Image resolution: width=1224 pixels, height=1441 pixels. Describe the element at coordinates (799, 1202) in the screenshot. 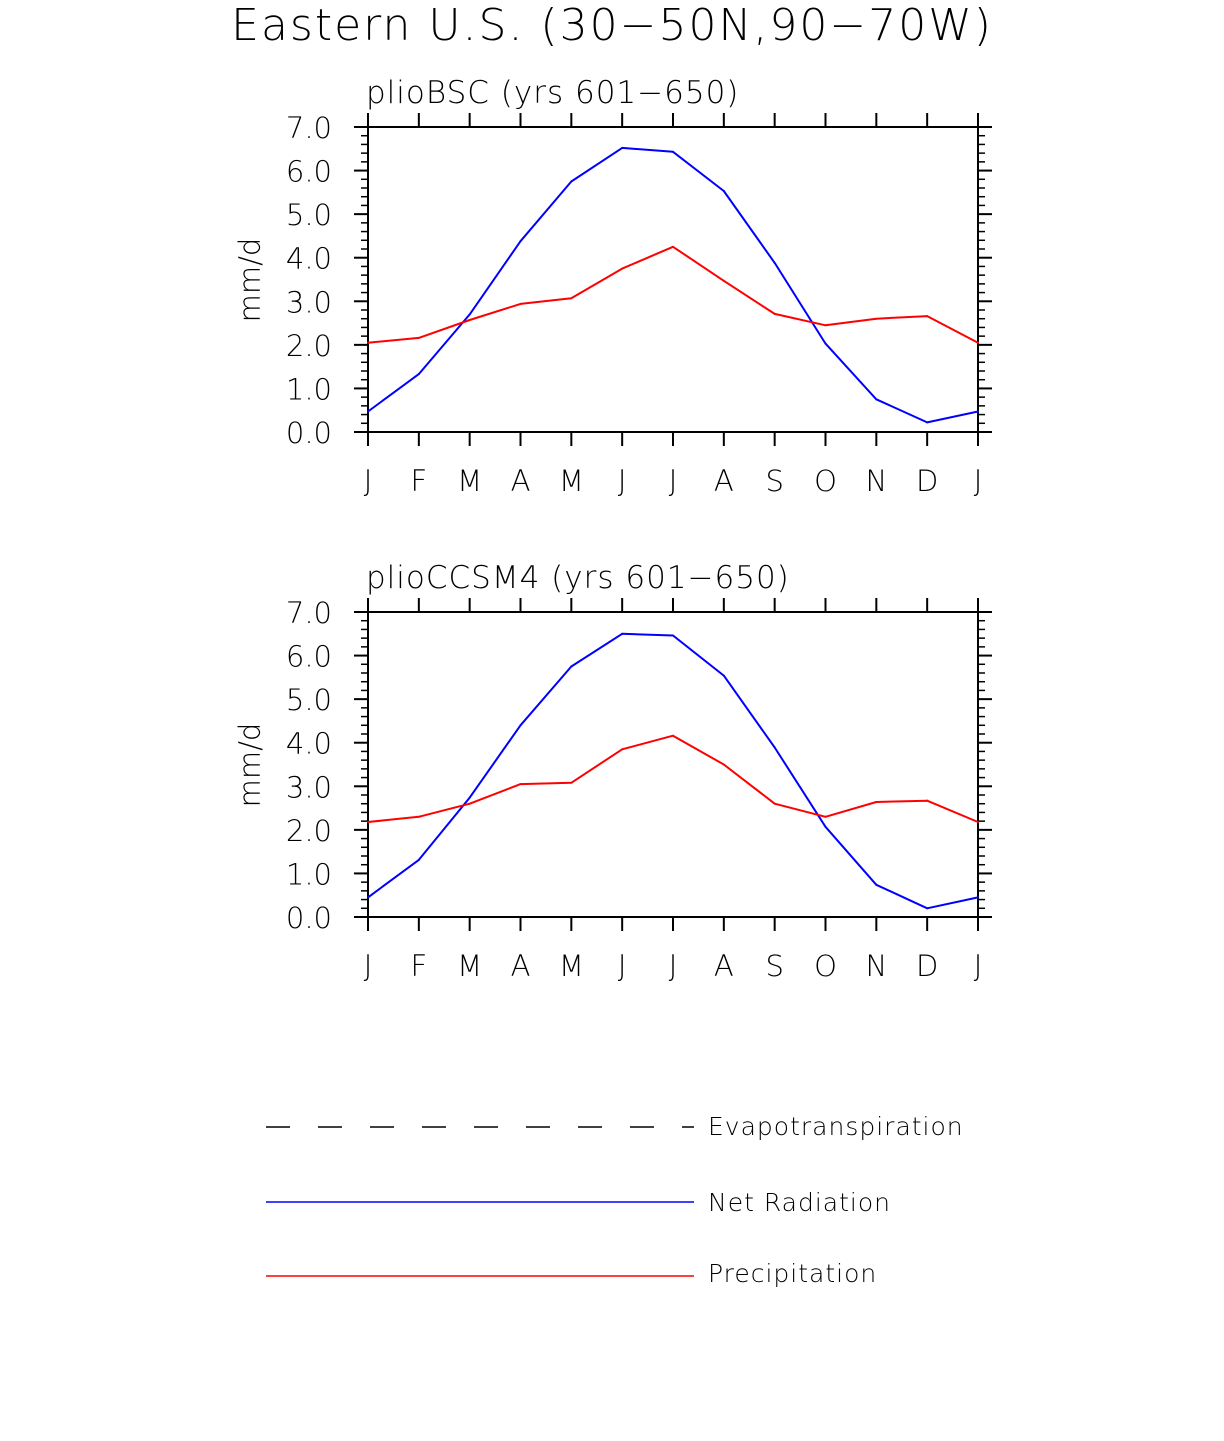

I see `legend-label-net-radiation: Net Radiation` at that location.